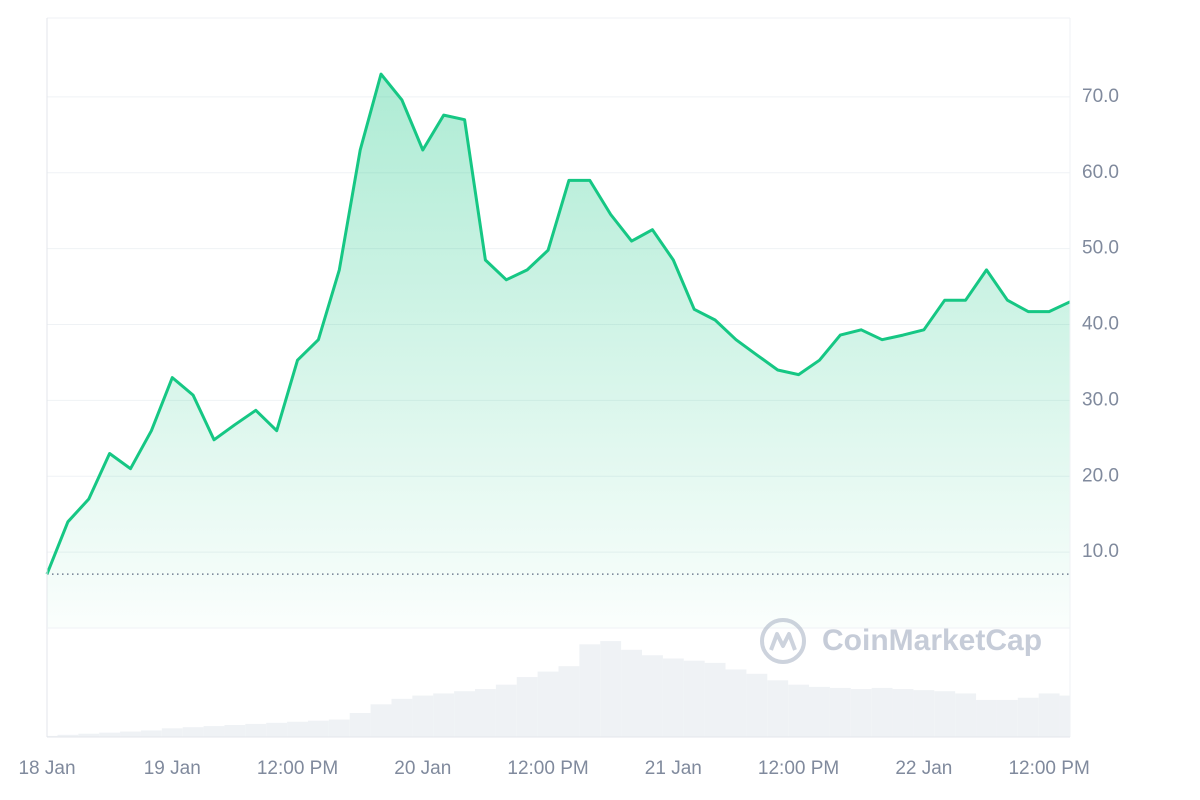 This screenshot has width=1200, height=800. What do you see at coordinates (673, 768) in the screenshot?
I see `x-tick-label: 21 Jan` at bounding box center [673, 768].